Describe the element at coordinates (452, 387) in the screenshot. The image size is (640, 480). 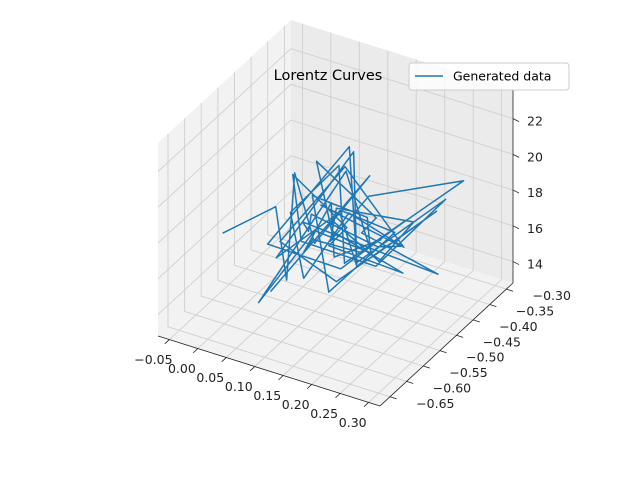
I see `y-tick-label: −0.60` at that location.